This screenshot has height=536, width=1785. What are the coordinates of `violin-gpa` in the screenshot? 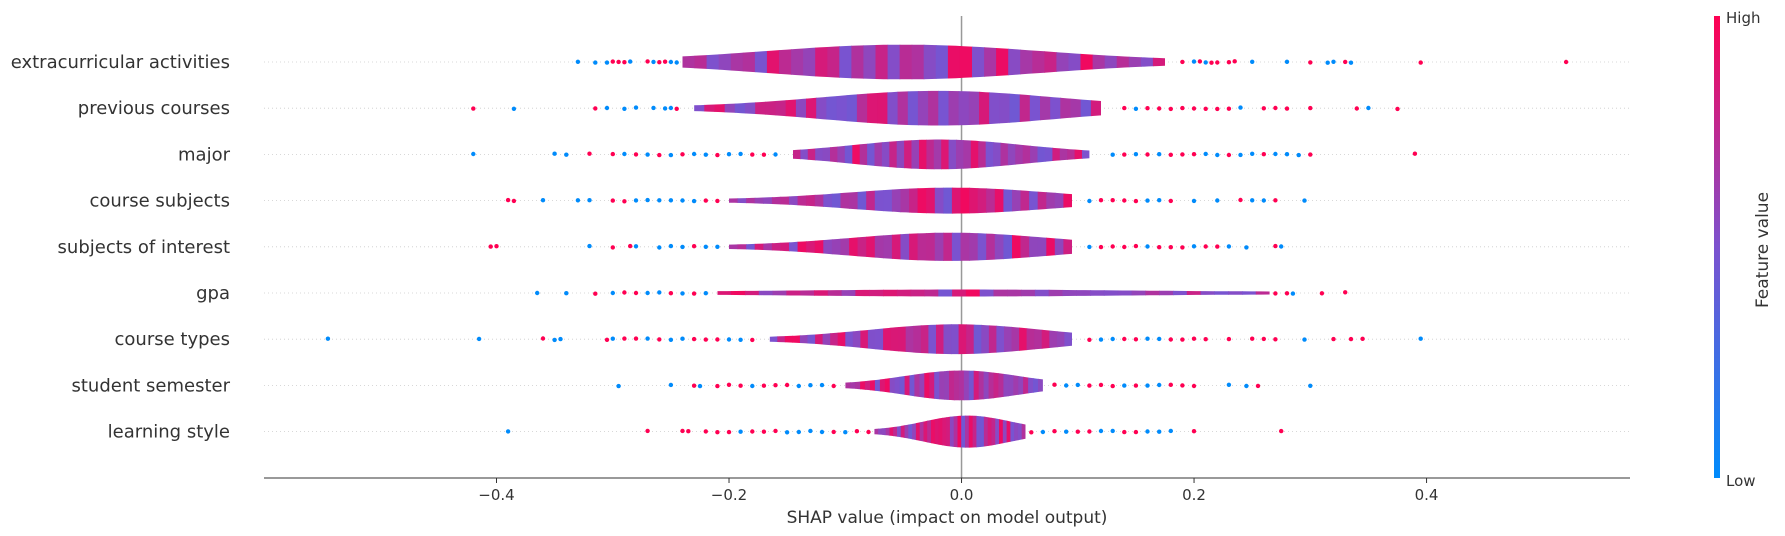 It's located at (993, 293).